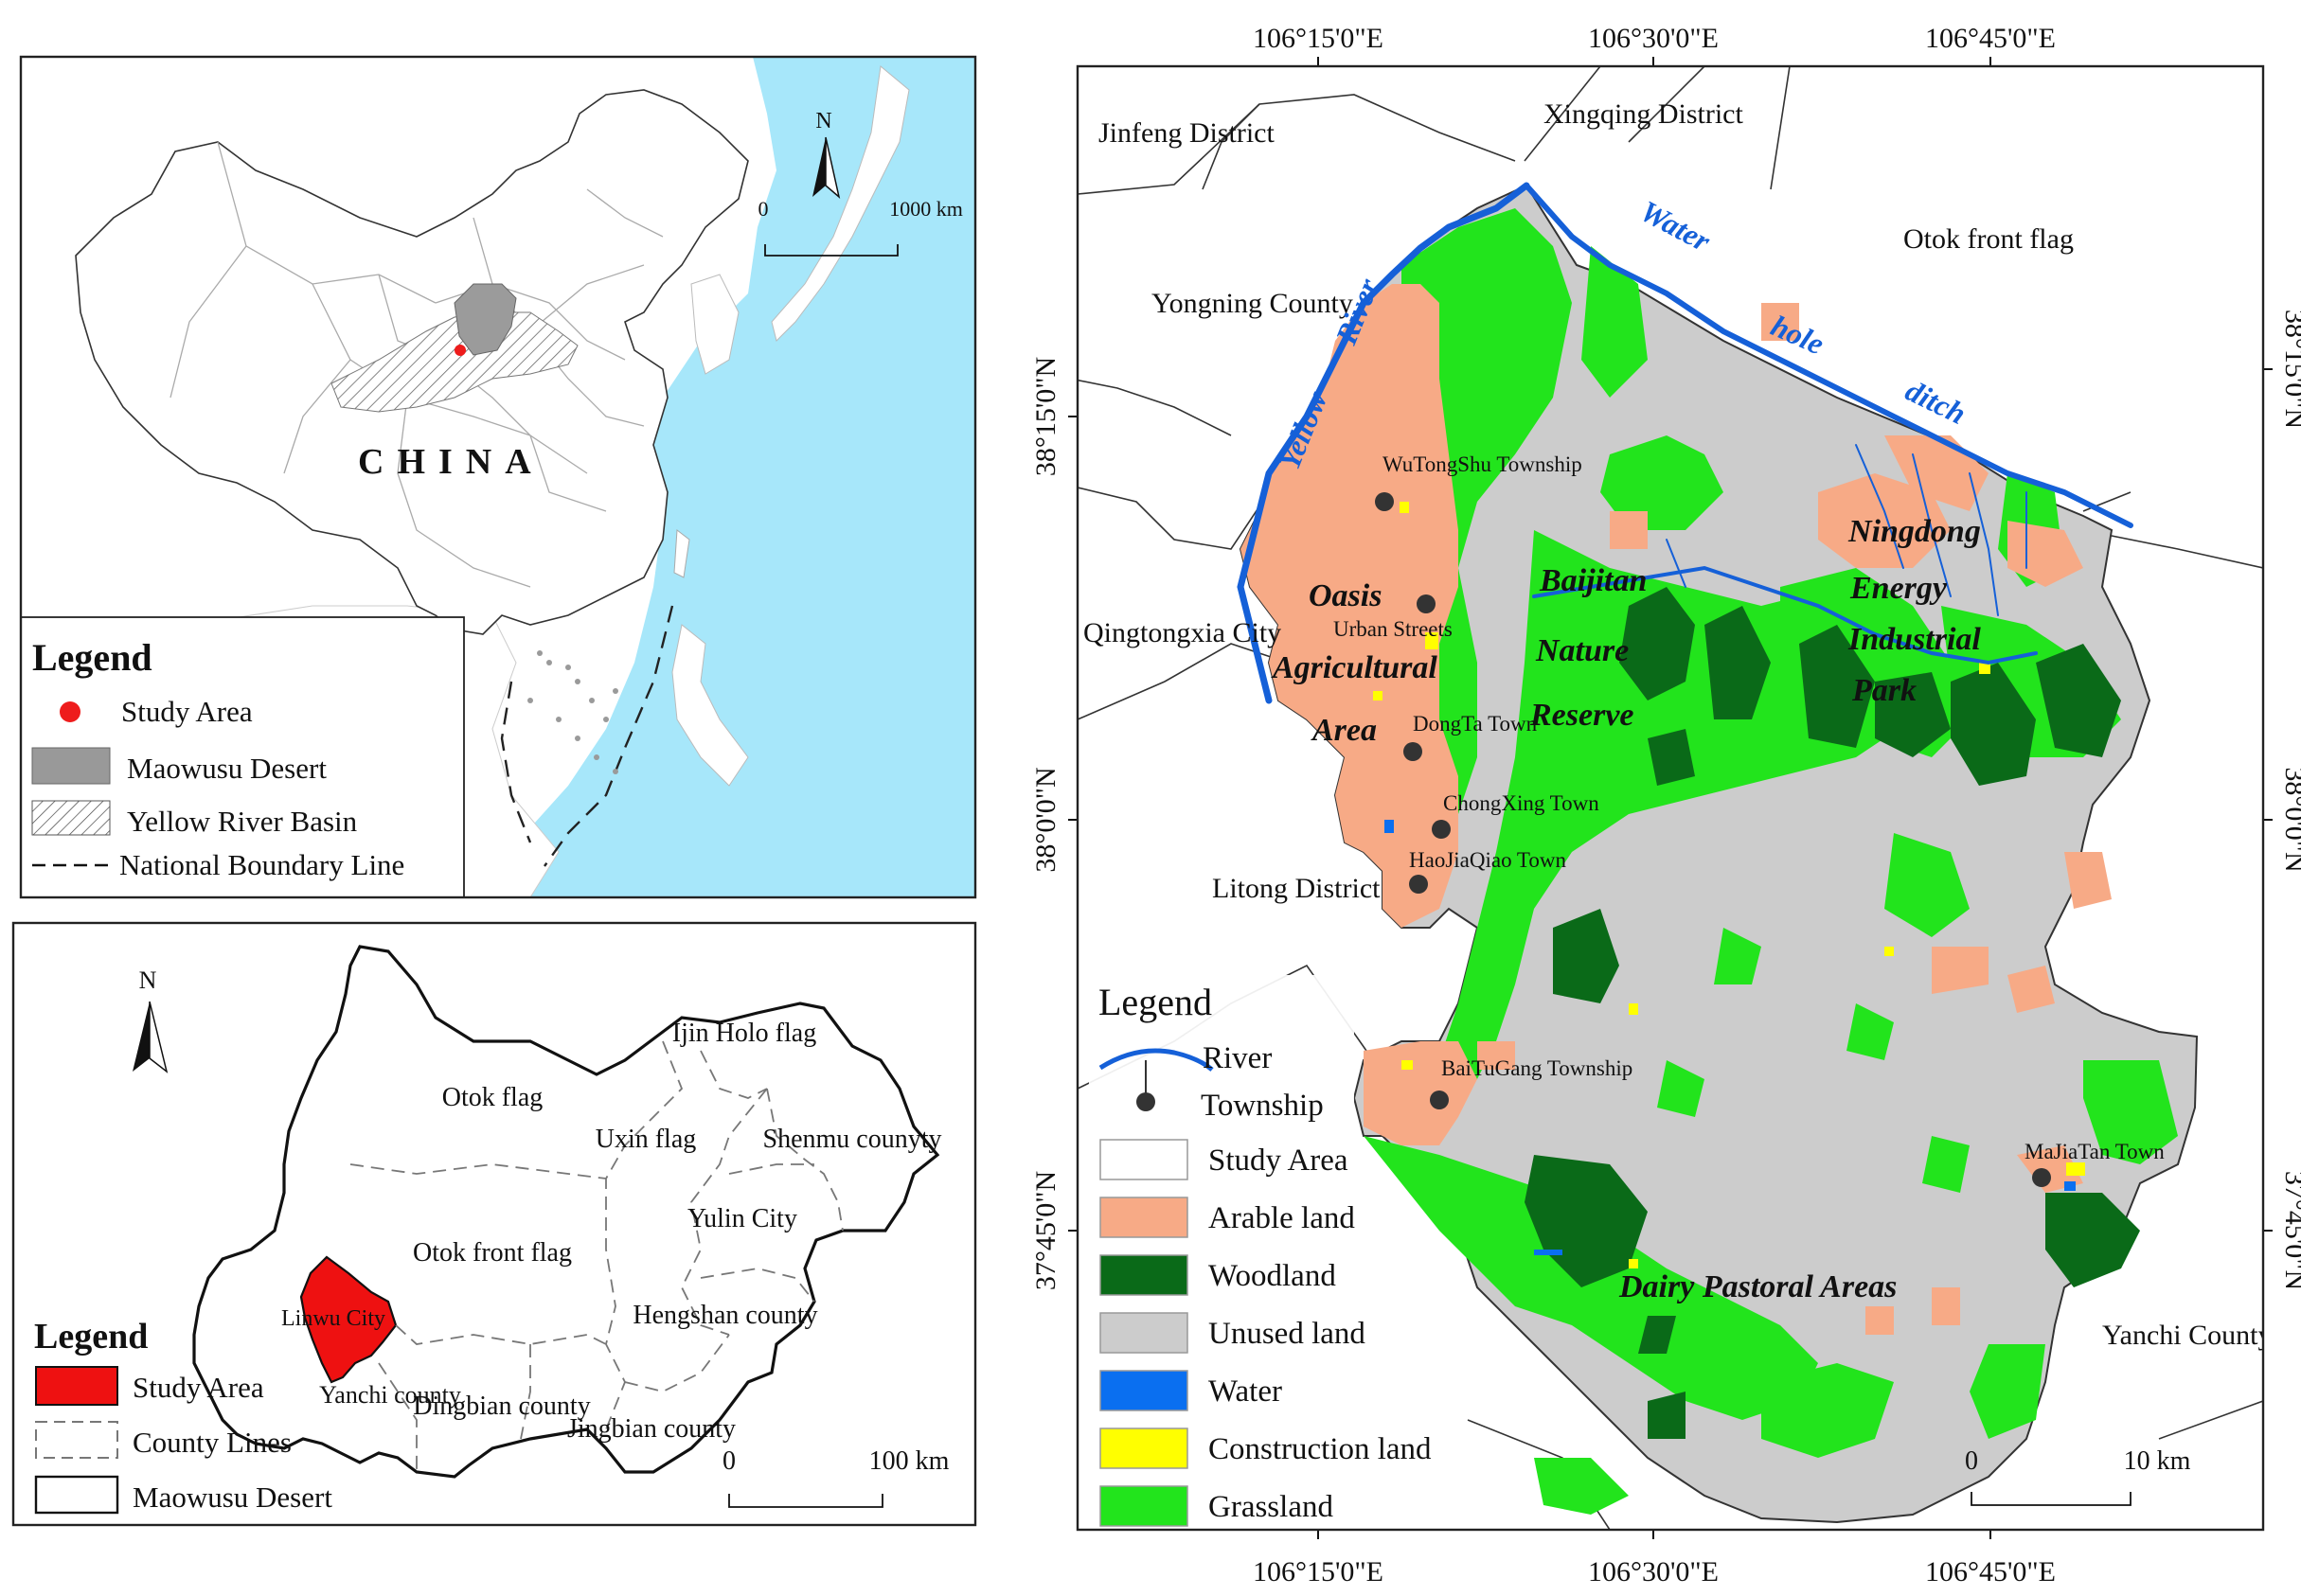  I want to click on township-label-chongxing: ChongXing Town, so click(1521, 803).